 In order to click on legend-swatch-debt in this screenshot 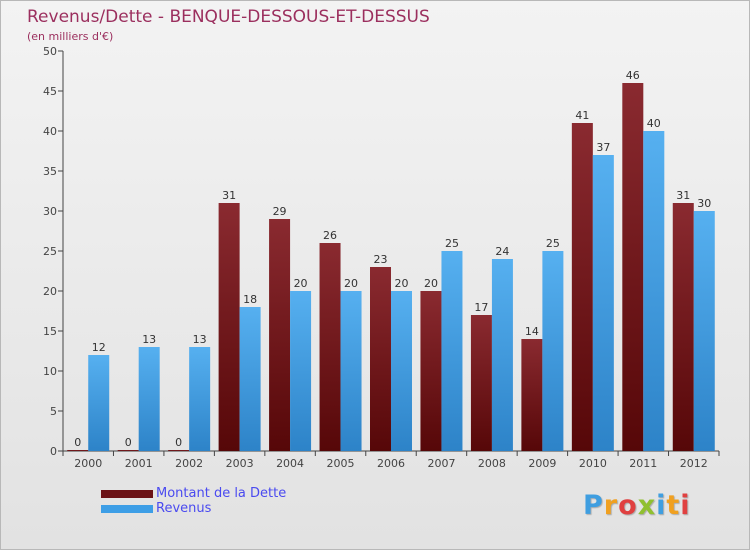, I will do `click(127, 494)`.